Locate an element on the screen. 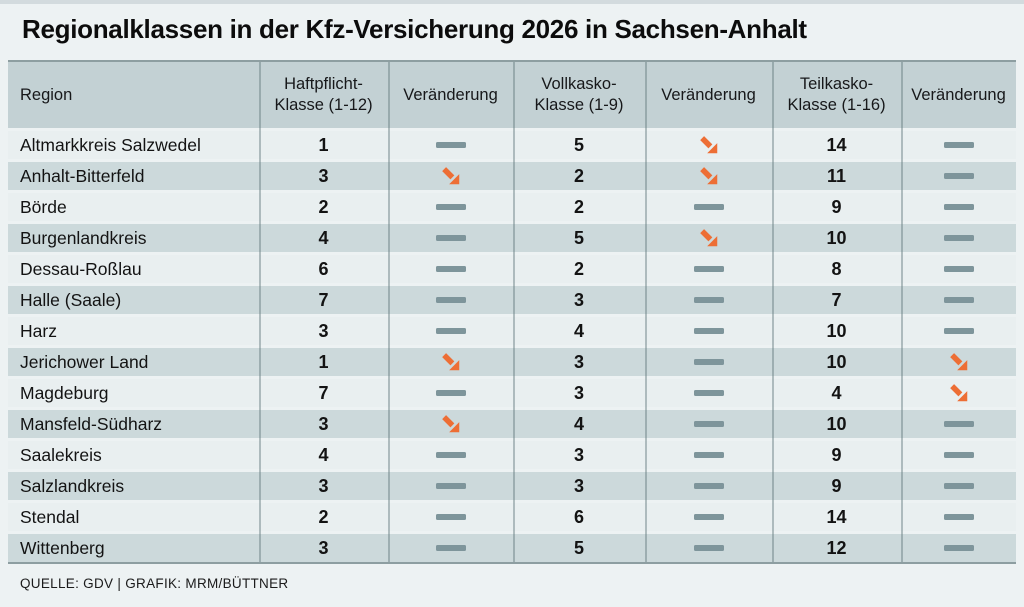 This screenshot has height=607, width=1024. table-row: Burgenlandkreis 4 5 10 is located at coordinates (512, 238).